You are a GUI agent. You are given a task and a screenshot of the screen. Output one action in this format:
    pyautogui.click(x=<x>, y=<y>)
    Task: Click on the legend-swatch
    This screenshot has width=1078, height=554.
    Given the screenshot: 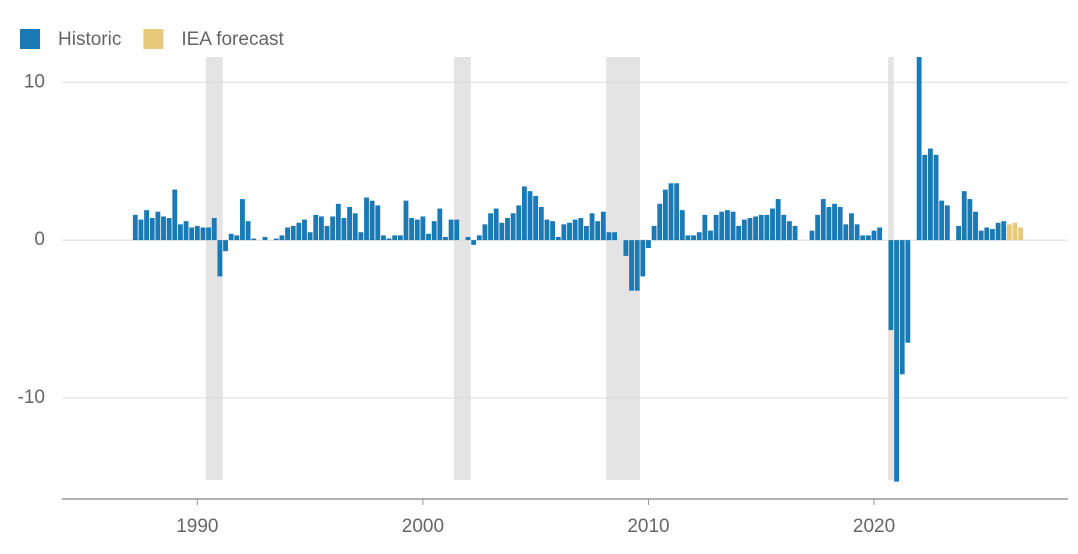 What is the action you would take?
    pyautogui.click(x=153, y=39)
    